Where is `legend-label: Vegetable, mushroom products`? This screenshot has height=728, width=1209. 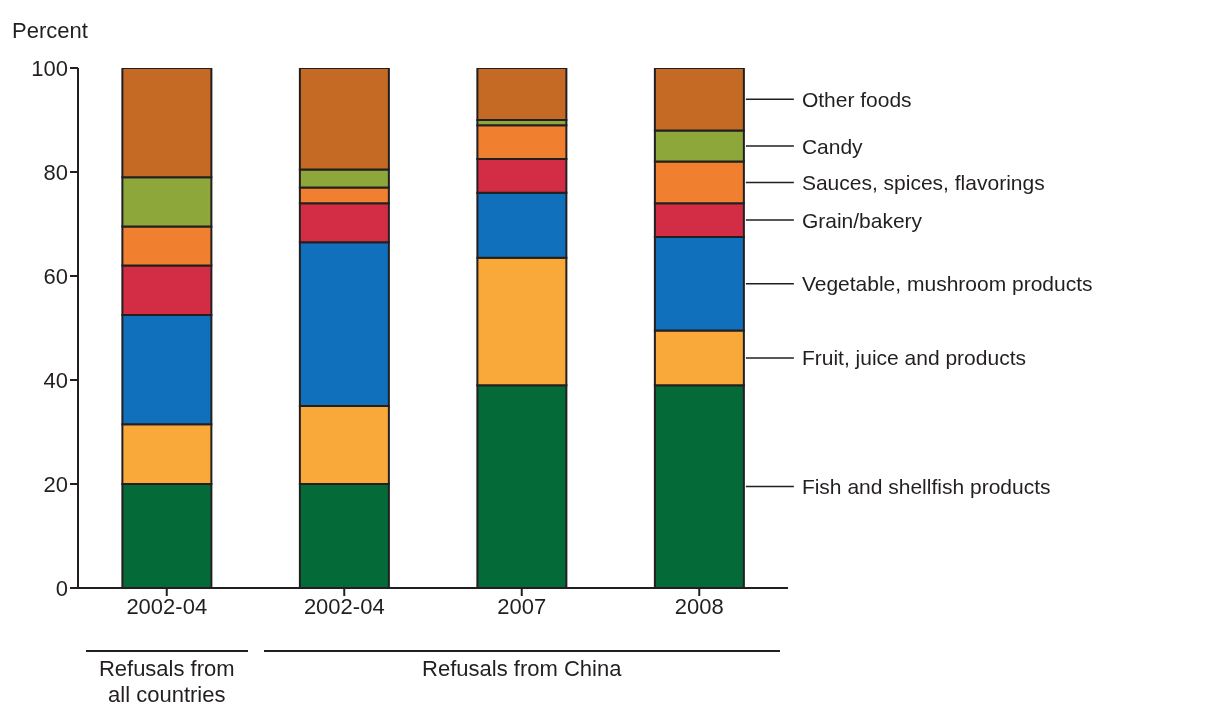 legend-label: Vegetable, mushroom products is located at coordinates (947, 284).